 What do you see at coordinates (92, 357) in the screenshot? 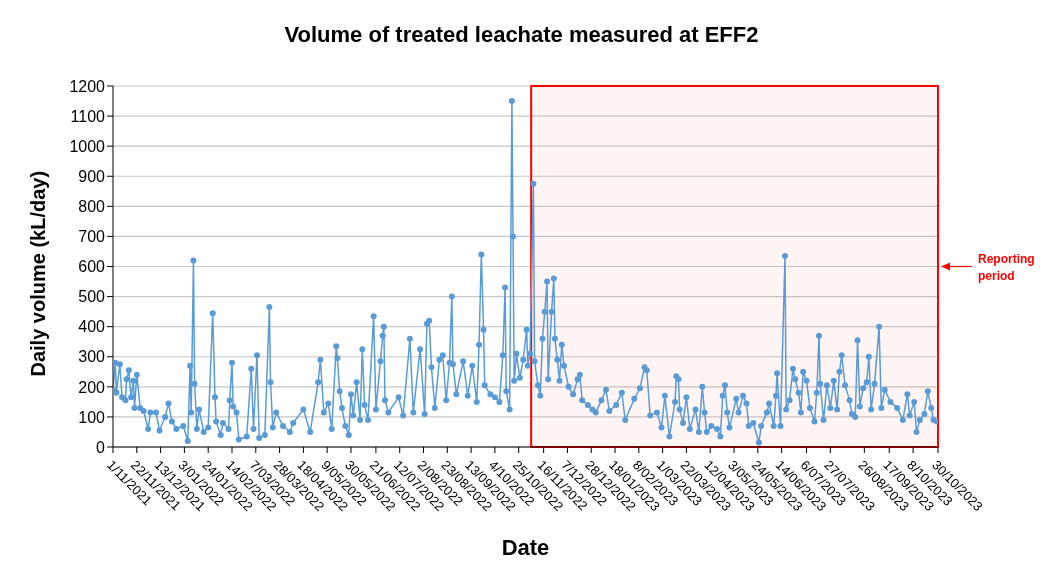
I see `y-tick-label: 300` at bounding box center [92, 357].